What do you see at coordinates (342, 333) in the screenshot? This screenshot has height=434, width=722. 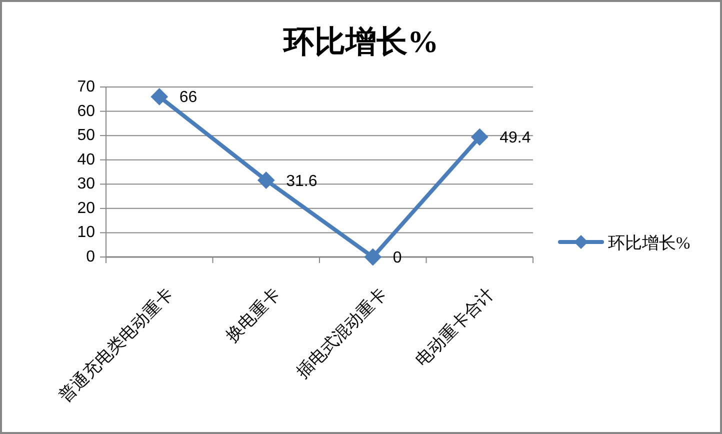 I see `x-tick-label: 插电式混动重卡` at bounding box center [342, 333].